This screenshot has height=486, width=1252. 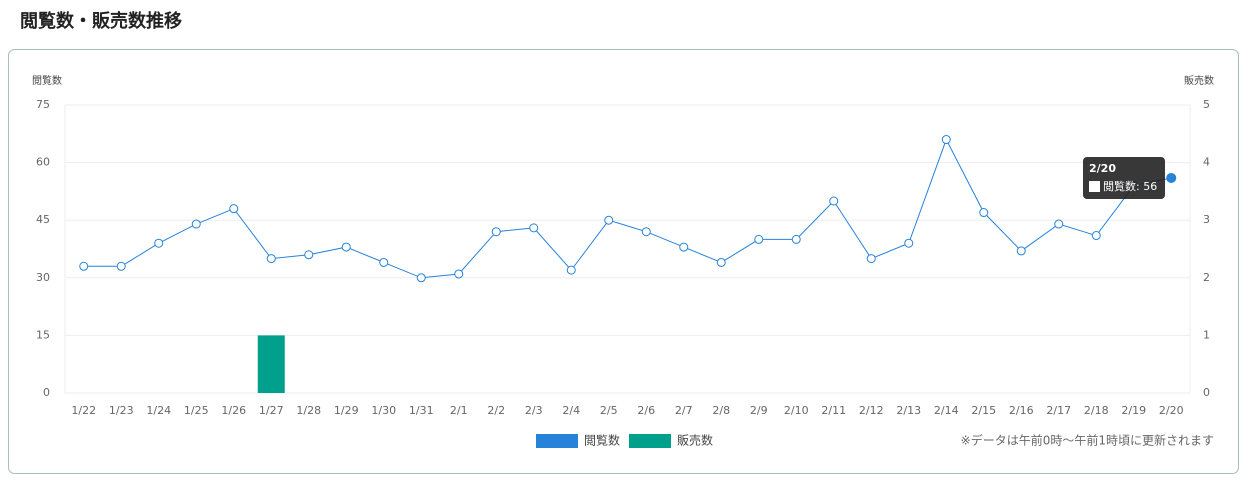 What do you see at coordinates (1206, 392) in the screenshot?
I see `y2-tick-label: 0` at bounding box center [1206, 392].